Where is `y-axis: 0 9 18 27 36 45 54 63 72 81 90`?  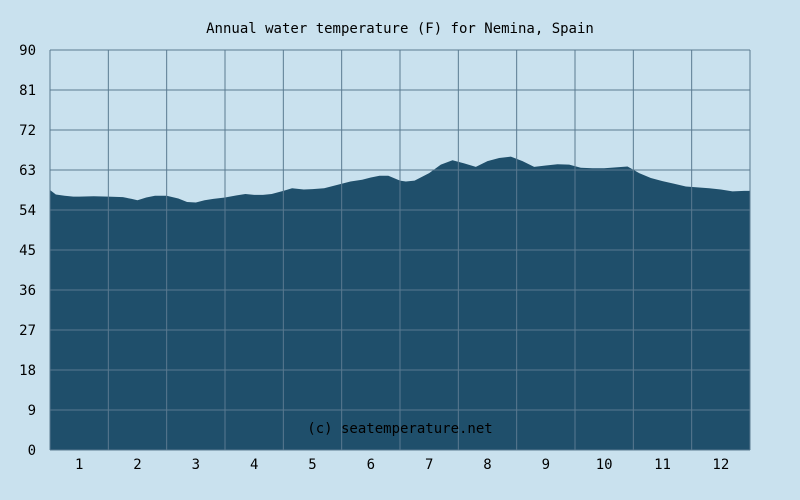 y-axis: 0 9 18 27 36 45 54 63 72 81 90 is located at coordinates (27, 251).